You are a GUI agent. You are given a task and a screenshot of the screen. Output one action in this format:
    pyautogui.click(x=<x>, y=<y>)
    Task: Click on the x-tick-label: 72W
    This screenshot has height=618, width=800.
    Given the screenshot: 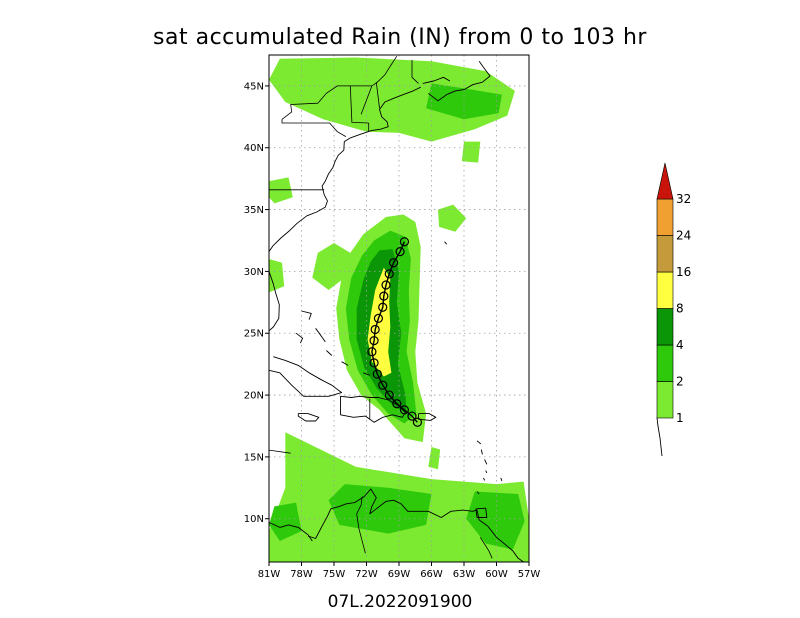 What is the action you would take?
    pyautogui.click(x=366, y=574)
    